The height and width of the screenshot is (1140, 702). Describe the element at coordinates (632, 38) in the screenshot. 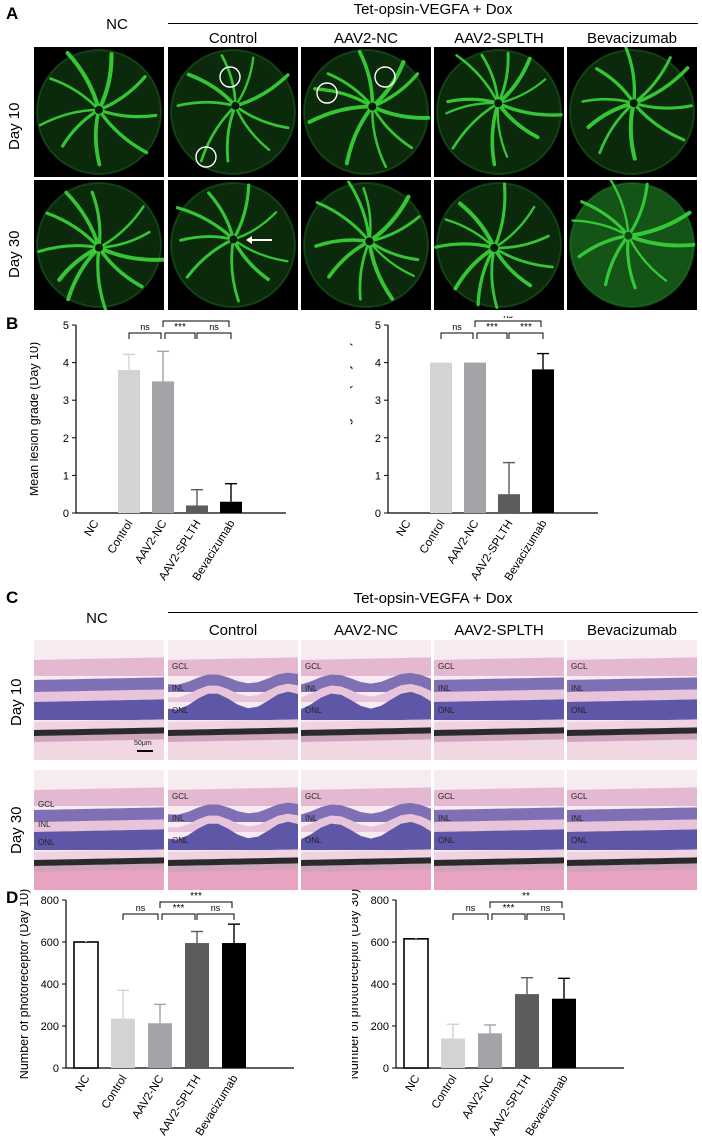

I see `header-bevacizumab: Bevacizumab` at that location.